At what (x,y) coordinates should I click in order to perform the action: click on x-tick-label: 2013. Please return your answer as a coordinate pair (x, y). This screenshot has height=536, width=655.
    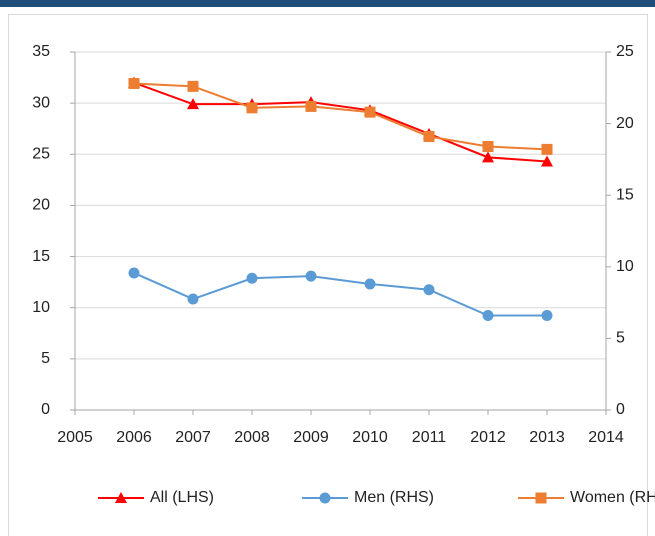
    Looking at the image, I should click on (547, 437).